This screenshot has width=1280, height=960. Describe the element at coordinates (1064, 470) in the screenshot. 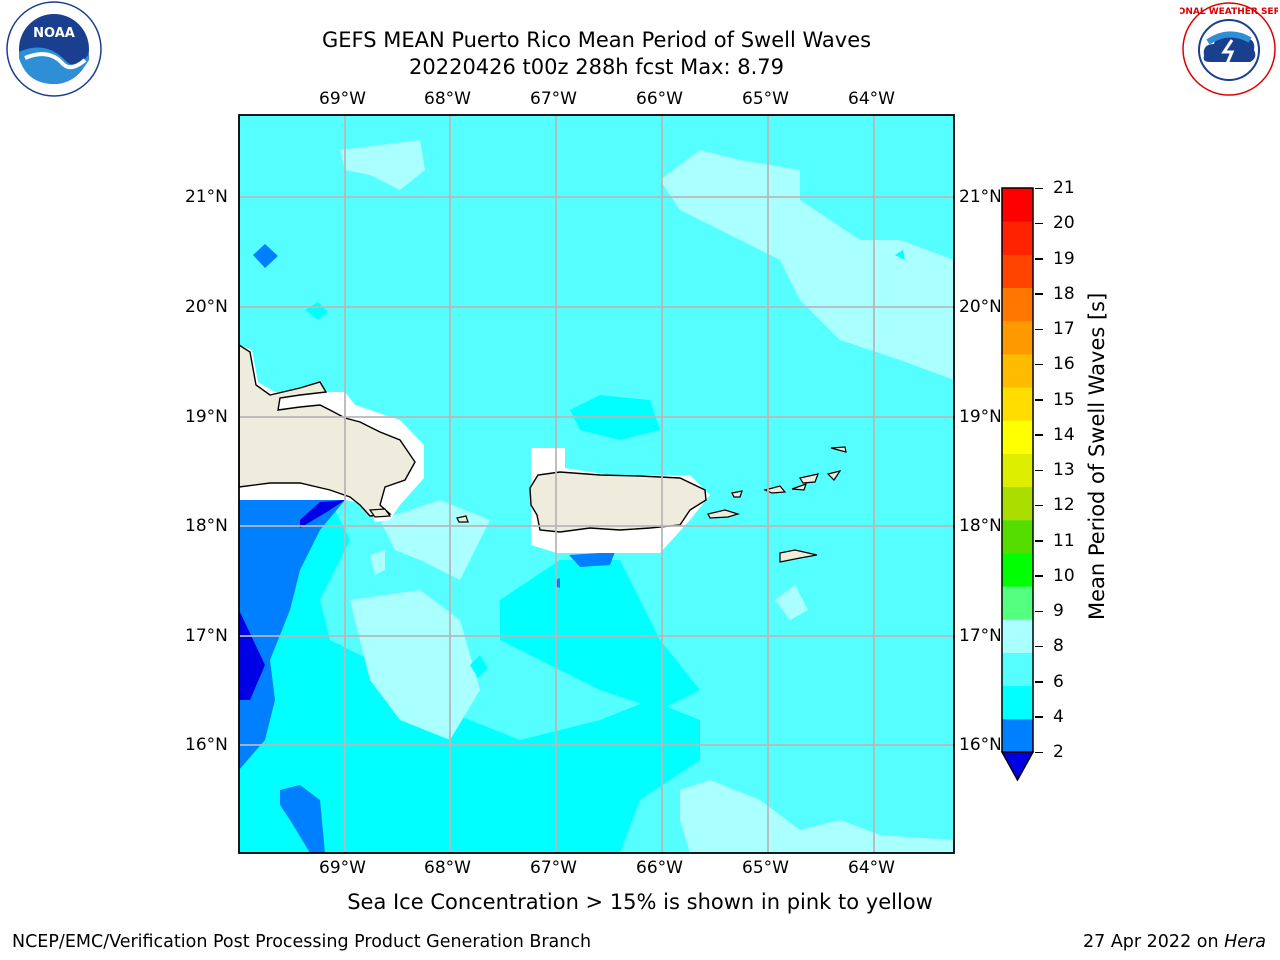

I see `colorbar-tick-label: 13` at that location.